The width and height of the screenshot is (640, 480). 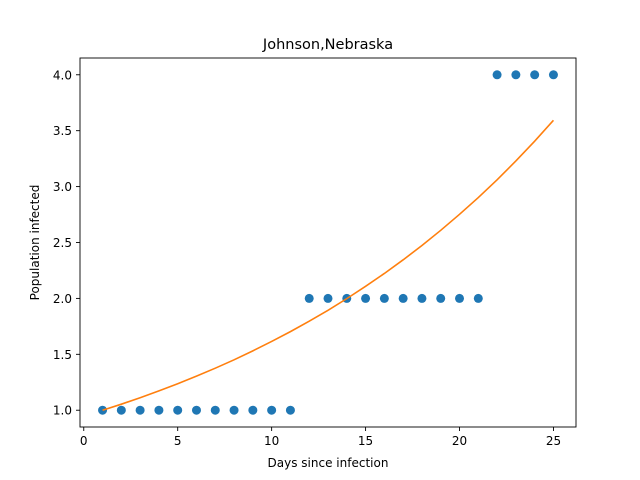 I want to click on x-tick-label-5: 25, so click(x=553, y=441).